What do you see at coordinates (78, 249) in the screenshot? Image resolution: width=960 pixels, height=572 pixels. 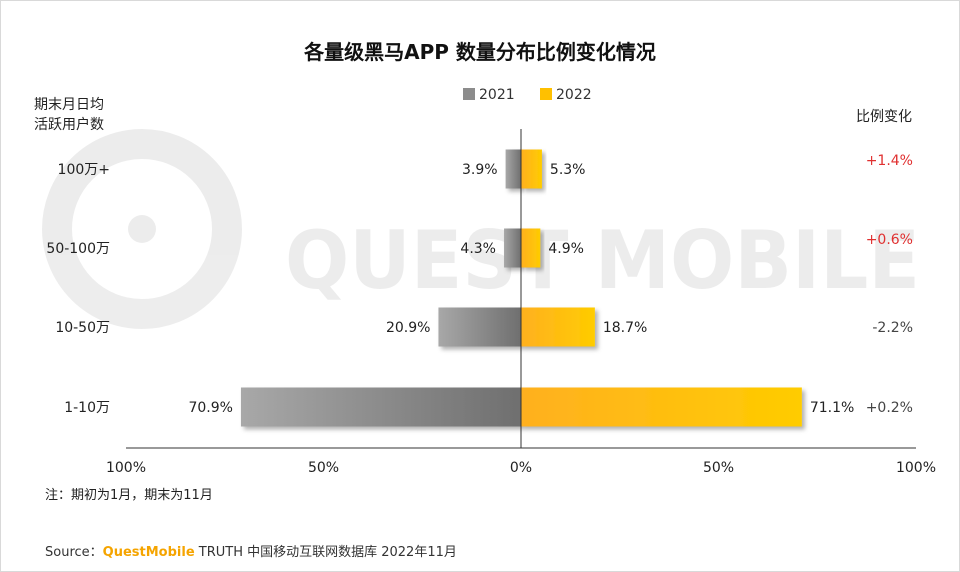 I see `category-label: 50-100万` at bounding box center [78, 249].